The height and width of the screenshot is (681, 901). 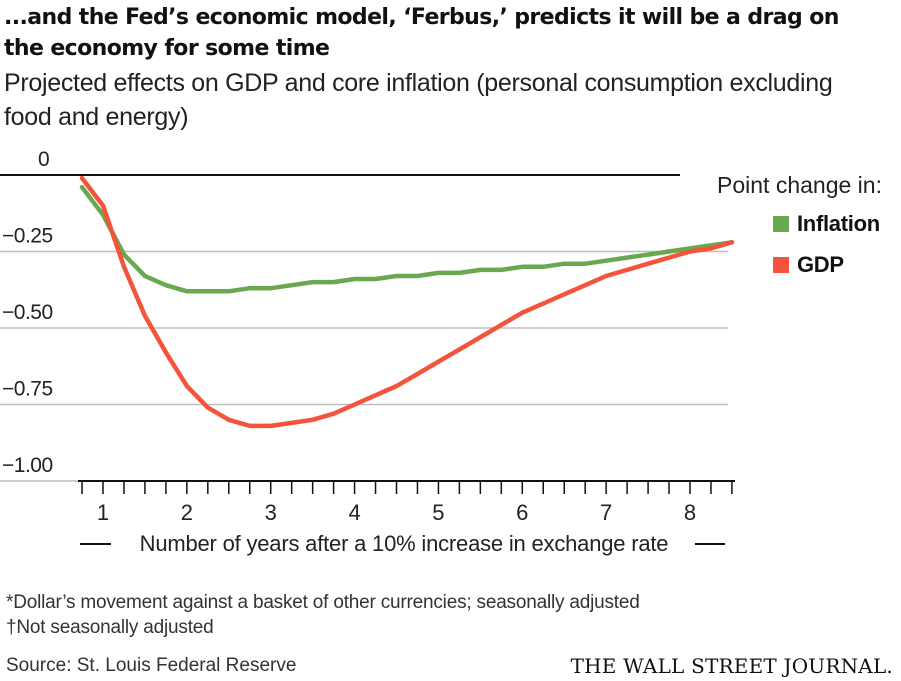 I want to click on publisher-logo: THE WALL STREET JOURNAL., so click(x=731, y=666).